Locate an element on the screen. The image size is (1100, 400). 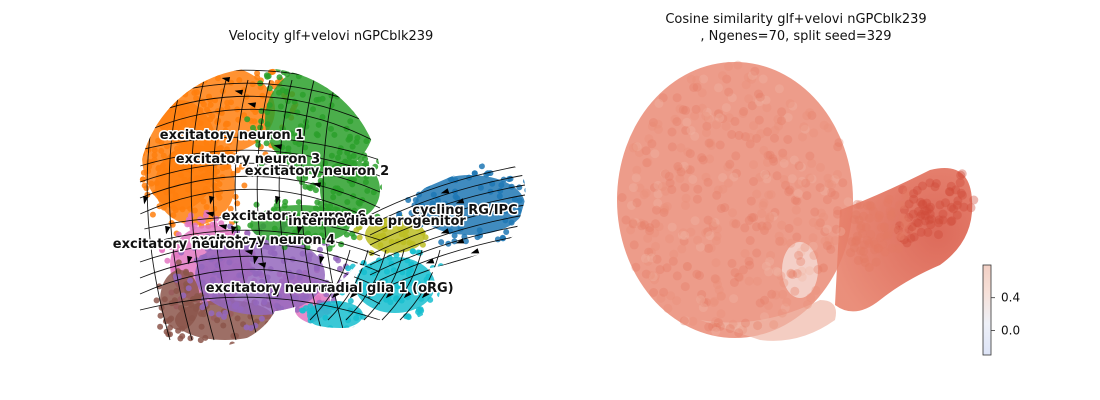
low-similarity-patch is located at coordinates (800, 270).